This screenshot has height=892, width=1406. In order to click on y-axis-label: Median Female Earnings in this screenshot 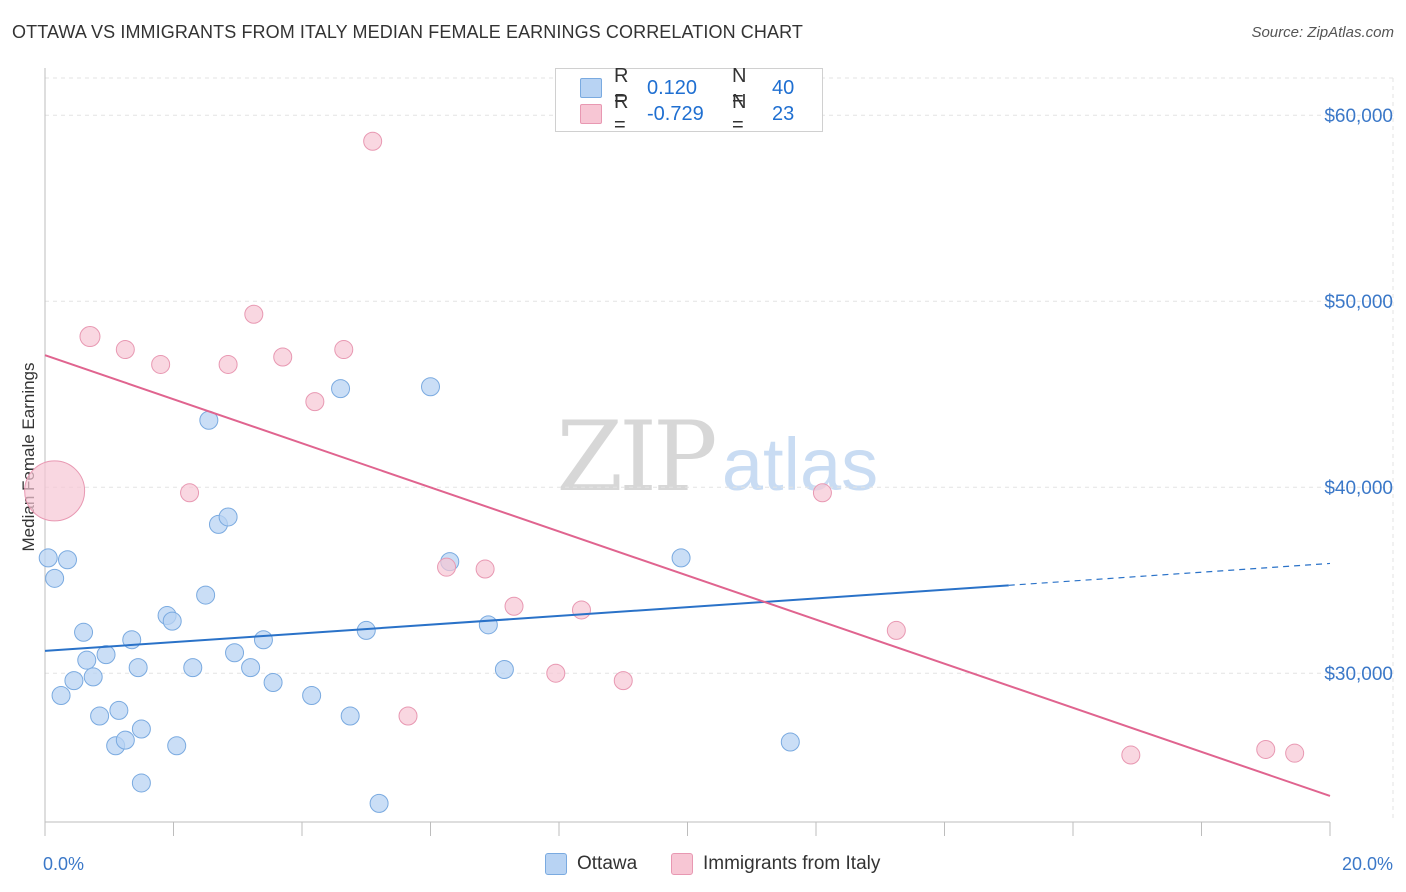, I will do `click(28, 457)`.